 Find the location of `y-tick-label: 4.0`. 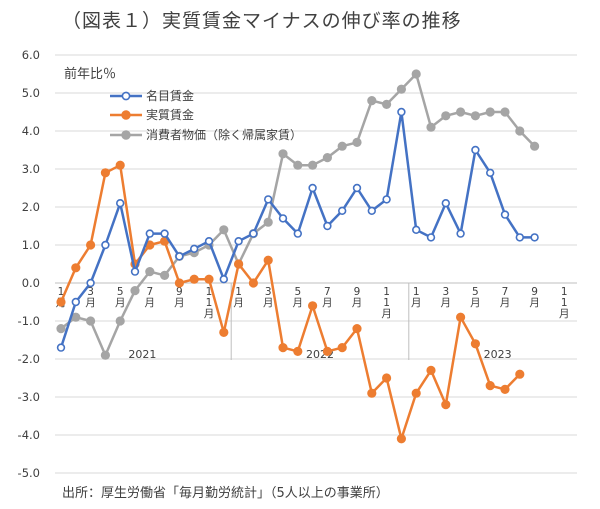

y-tick-label: 4.0 is located at coordinates (31, 131).